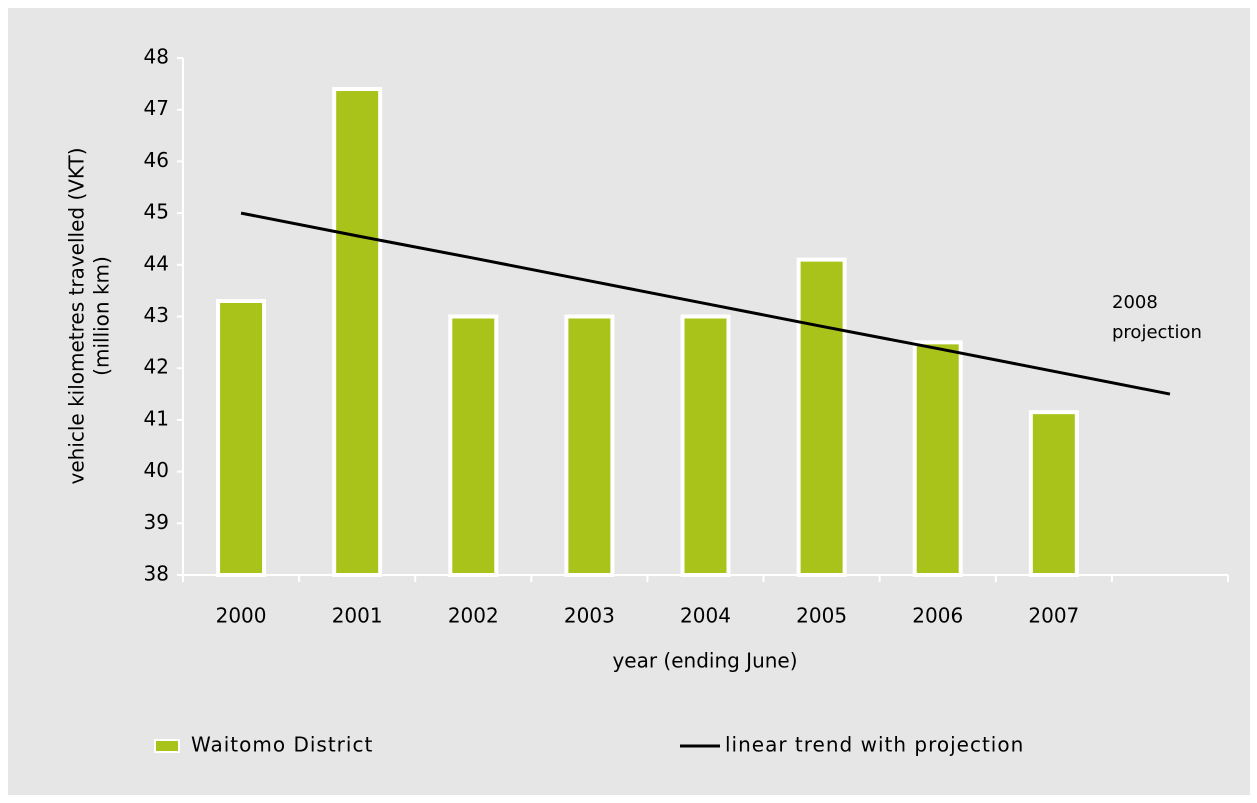 The image size is (1257, 803). I want to click on legend-swatch, so click(167, 746).